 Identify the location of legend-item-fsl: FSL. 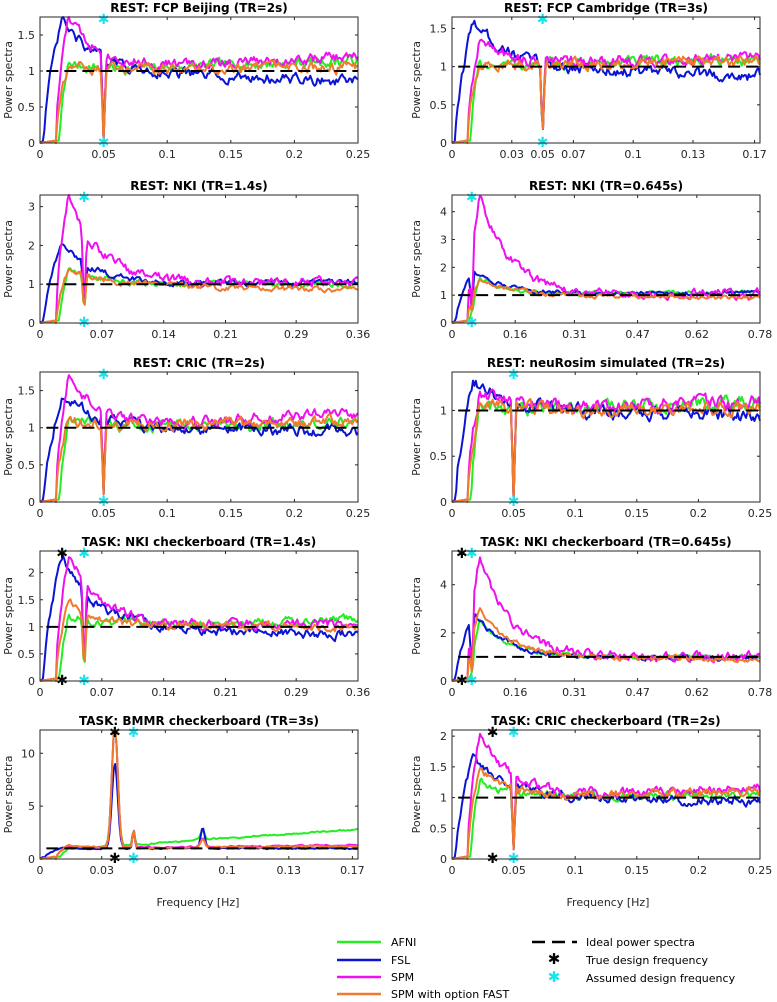
(374, 960).